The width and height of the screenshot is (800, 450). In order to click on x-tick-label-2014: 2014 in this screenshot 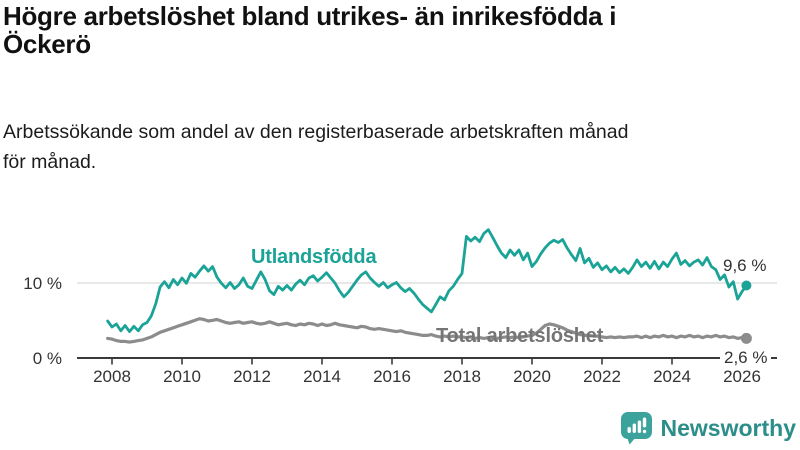, I will do `click(322, 376)`.